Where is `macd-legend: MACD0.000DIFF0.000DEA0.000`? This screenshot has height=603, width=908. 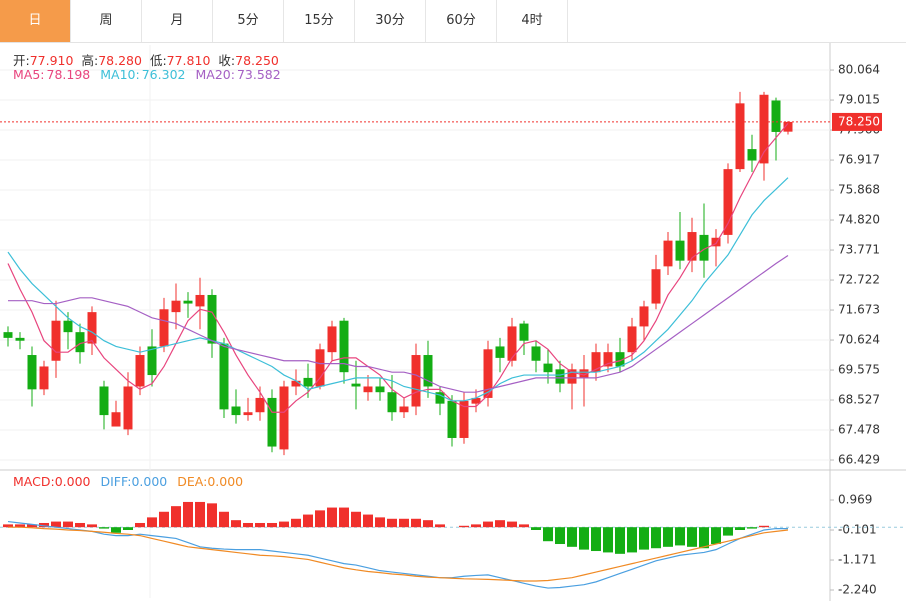 macd-legend: MACD0.000DIFF0.000DEA0.000 is located at coordinates (133, 481).